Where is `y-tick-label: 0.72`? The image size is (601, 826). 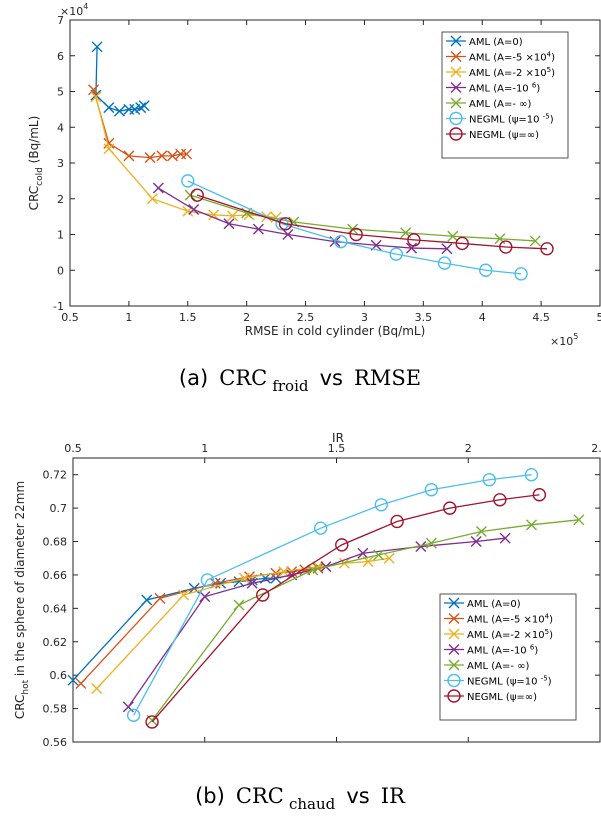 y-tick-label: 0.72 is located at coordinates (55, 475).